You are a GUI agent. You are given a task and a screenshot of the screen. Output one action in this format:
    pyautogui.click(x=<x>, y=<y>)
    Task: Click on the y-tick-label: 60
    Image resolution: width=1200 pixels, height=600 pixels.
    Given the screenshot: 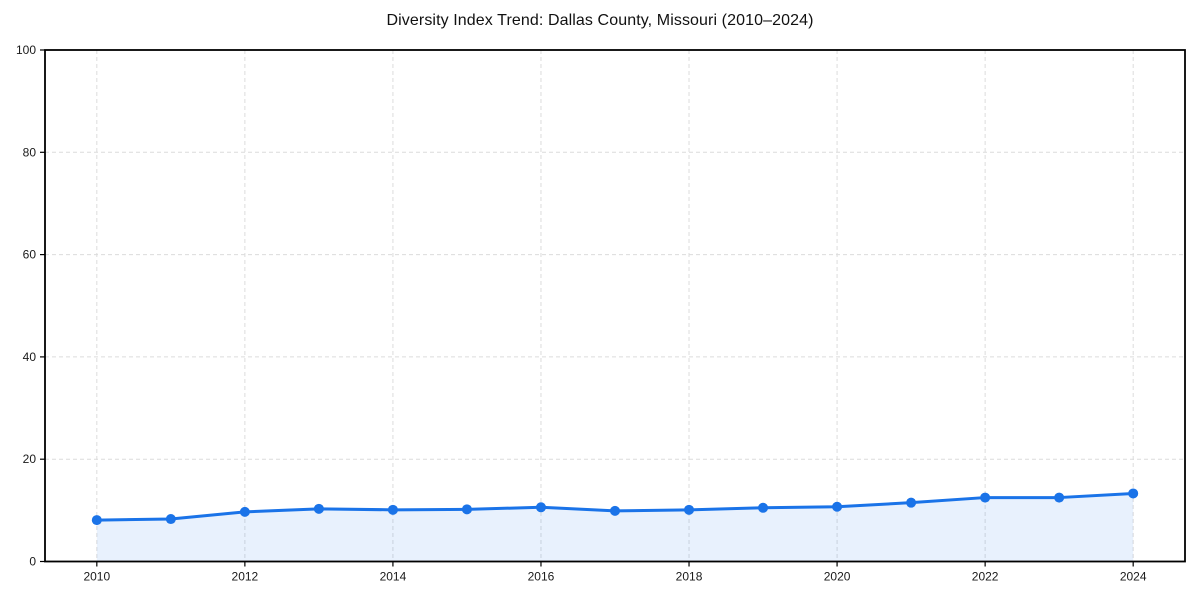 What is the action you would take?
    pyautogui.click(x=30, y=255)
    